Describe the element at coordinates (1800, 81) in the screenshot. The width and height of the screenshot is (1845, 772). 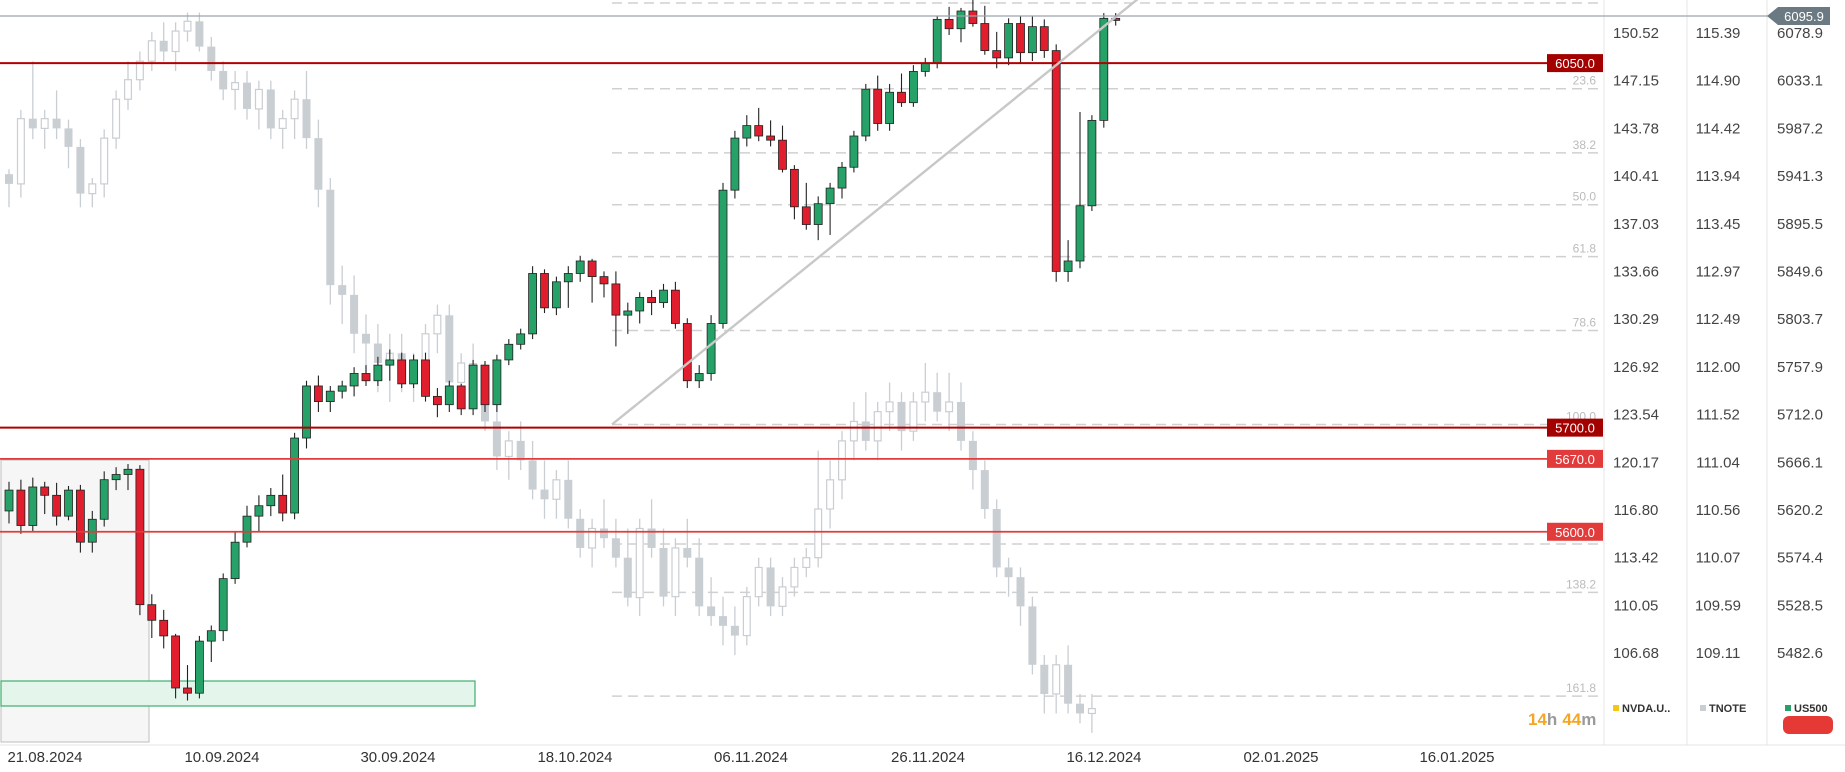
I see `right-price-label: 6033.1` at that location.